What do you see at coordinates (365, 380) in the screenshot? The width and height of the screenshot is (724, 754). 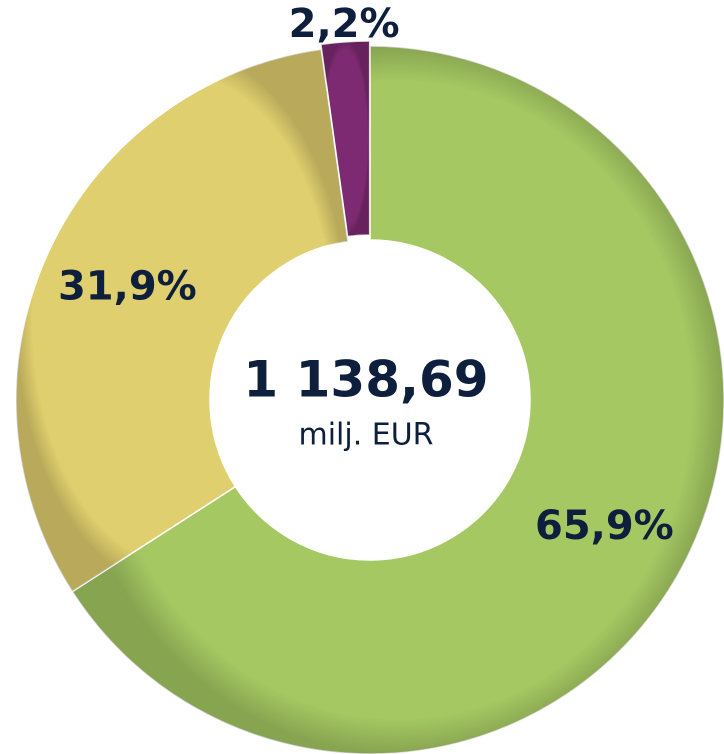 I see `center-label: 1 138,69` at bounding box center [365, 380].